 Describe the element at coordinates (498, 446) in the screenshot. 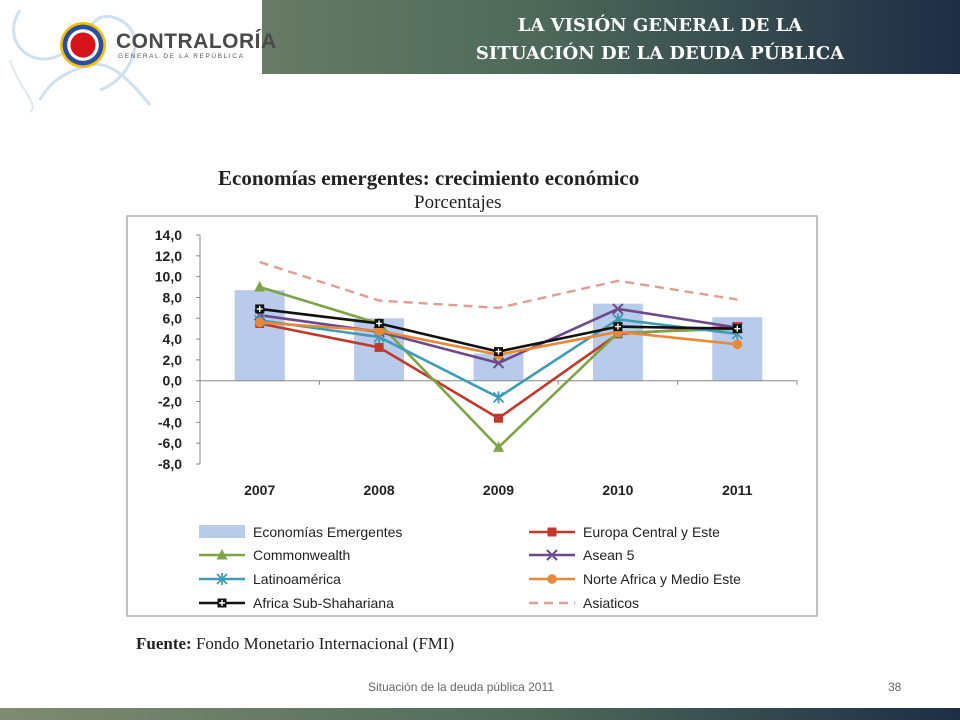

I see `point-commonwealth-2009` at that location.